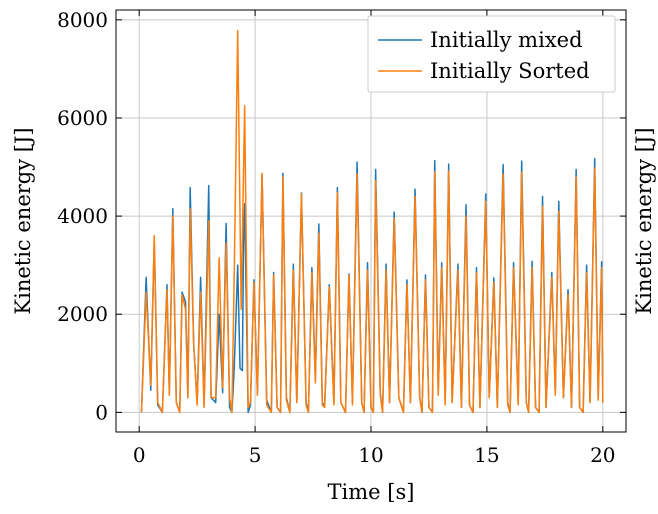 This screenshot has width=658, height=514. I want to click on y-tick-label: 4000, so click(82, 216).